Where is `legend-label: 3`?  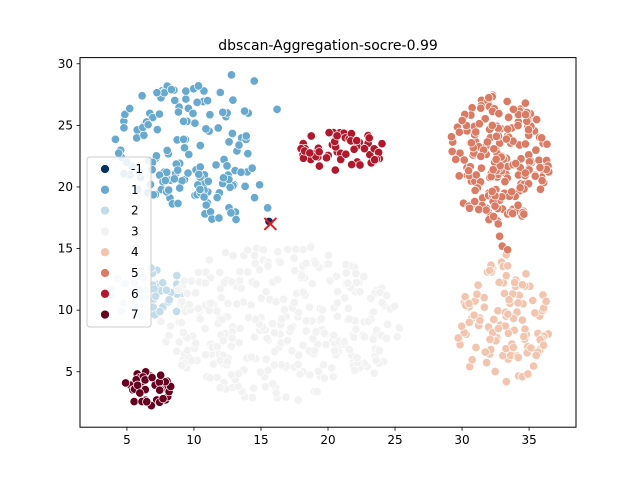
legend-label: 3 is located at coordinates (135, 231).